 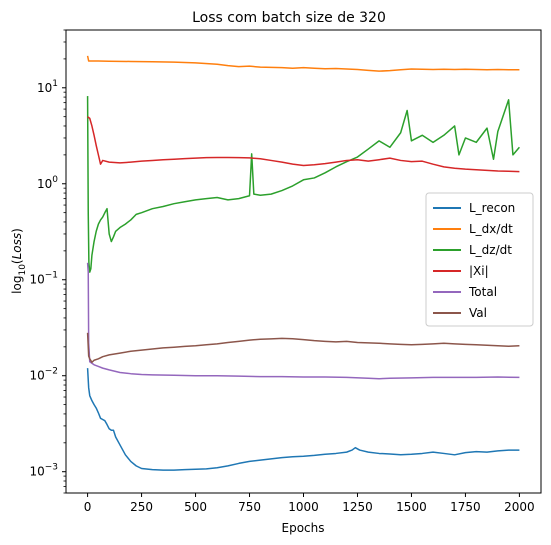 I want to click on y-tick-label: 10⁻², so click(x=43, y=375).